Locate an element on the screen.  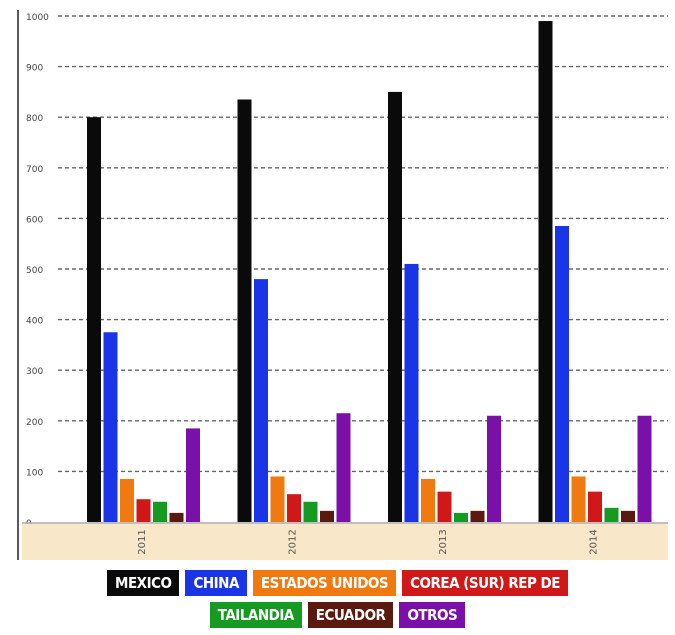
bar-otros-2013 is located at coordinates (494, 468).